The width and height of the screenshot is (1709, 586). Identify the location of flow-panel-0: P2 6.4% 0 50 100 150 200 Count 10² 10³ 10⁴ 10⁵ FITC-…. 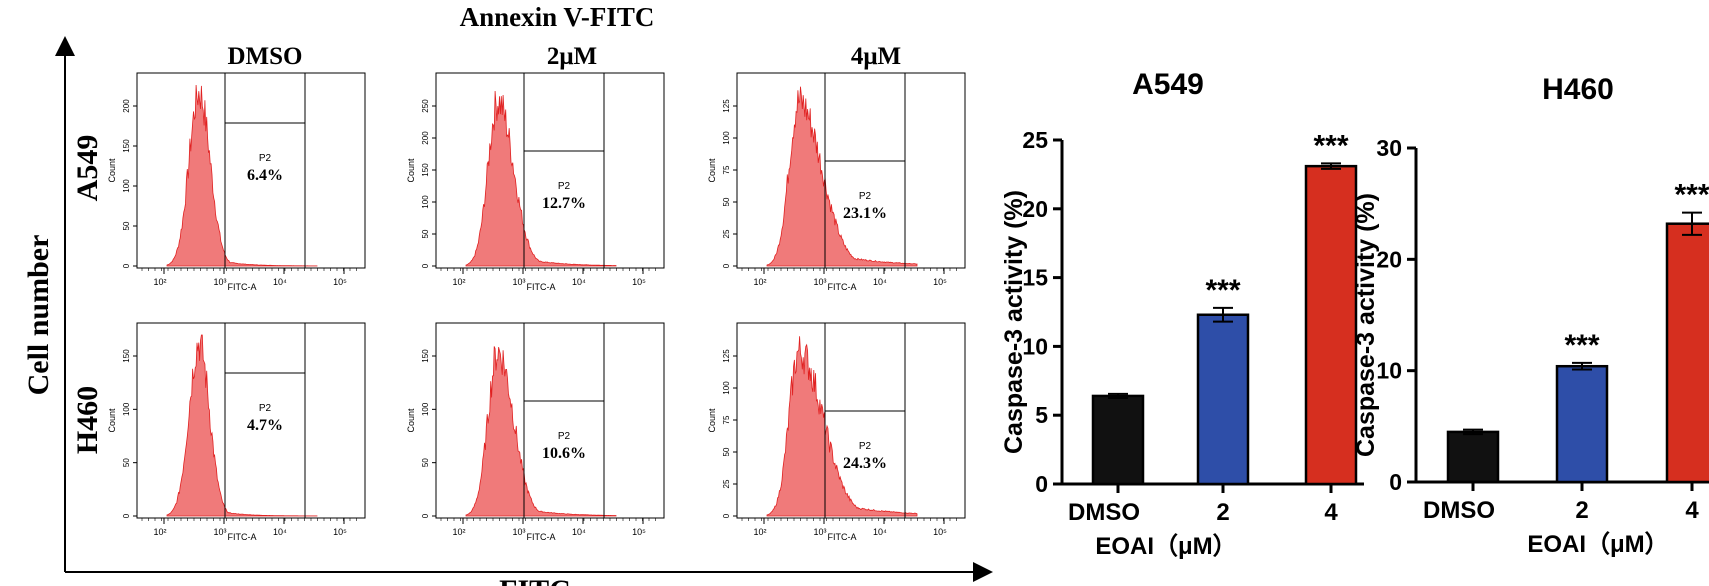
(236, 182).